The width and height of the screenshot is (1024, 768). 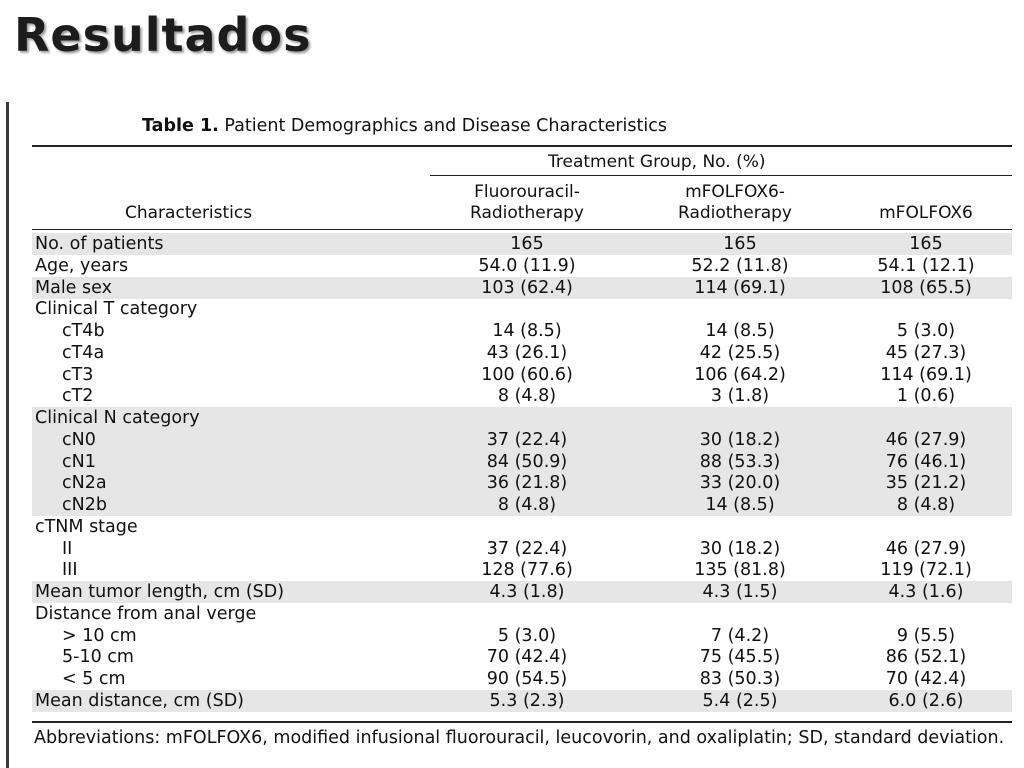 I want to click on cell-mfolfox6: 114 (69.1), so click(x=926, y=374).